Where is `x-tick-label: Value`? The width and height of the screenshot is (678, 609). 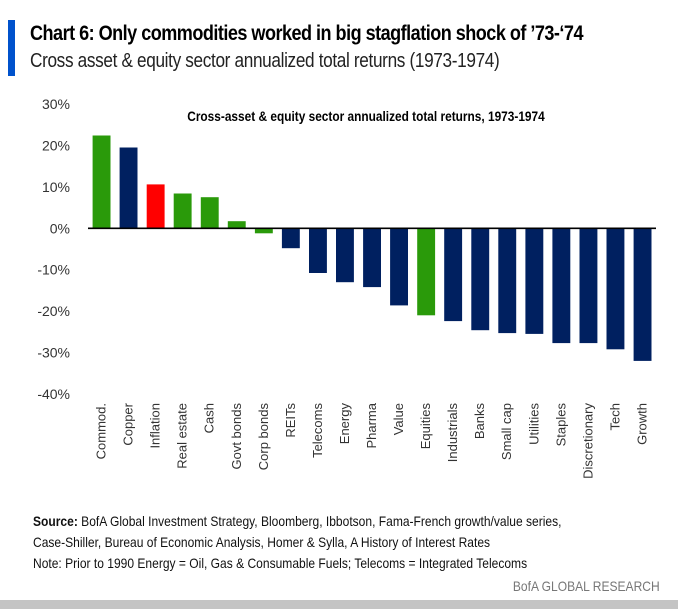 x-tick-label: Value is located at coordinates (398, 419).